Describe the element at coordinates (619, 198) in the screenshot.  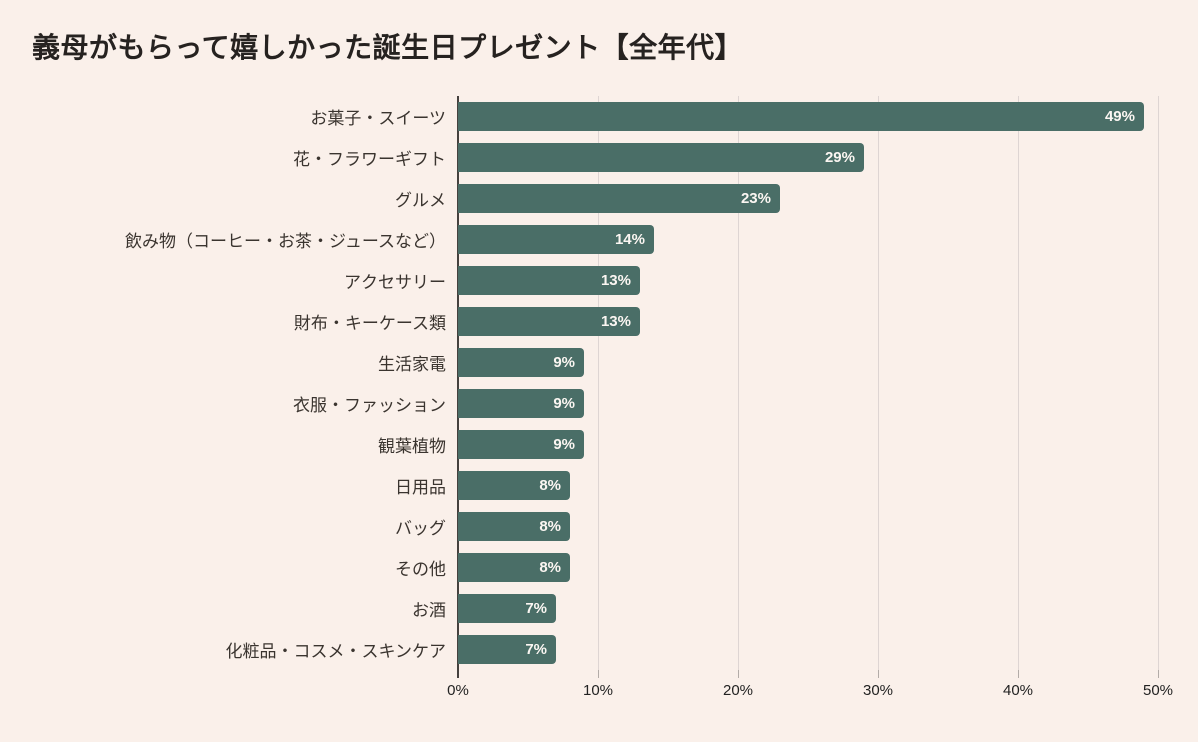
I see `bar: 23%` at that location.